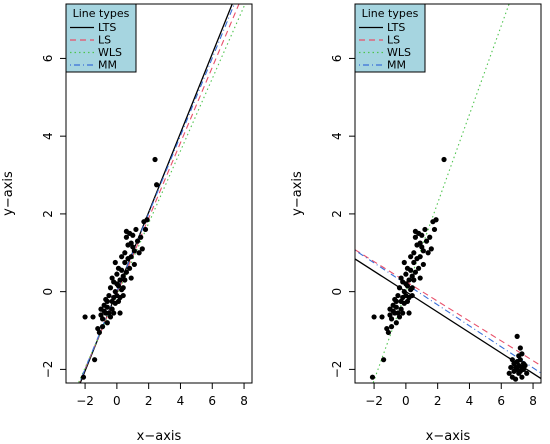 The height and width of the screenshot is (444, 550). Describe the element at coordinates (8, 193) in the screenshot. I see `y-axis-label: y−axis` at that location.